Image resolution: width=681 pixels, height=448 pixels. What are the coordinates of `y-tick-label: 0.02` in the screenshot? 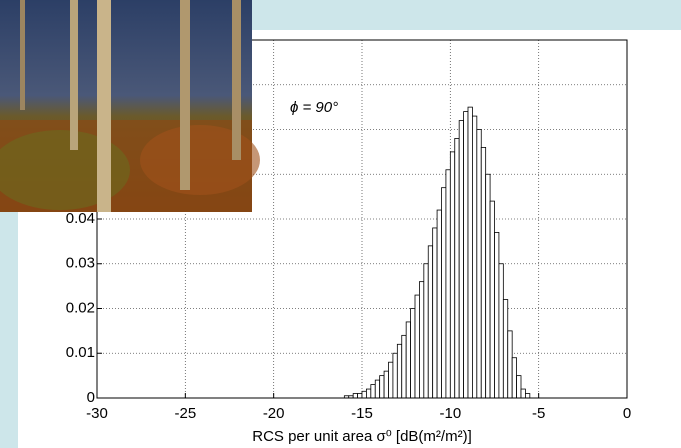 It's located at (80, 307).